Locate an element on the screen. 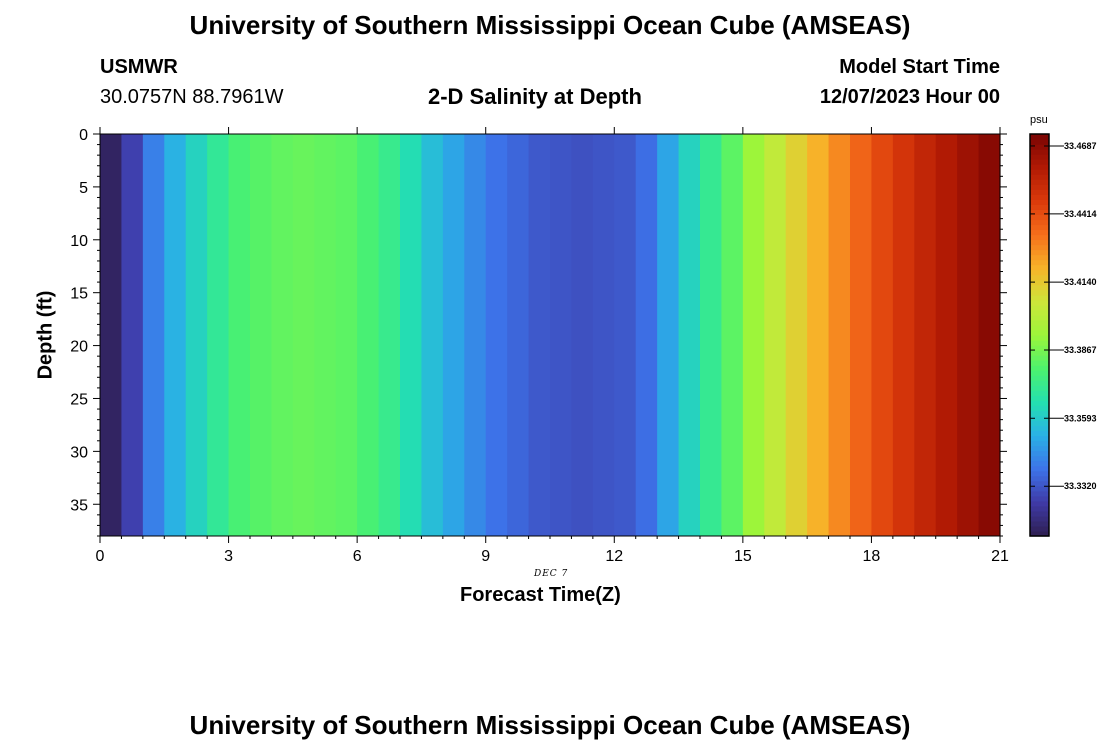  y-tick-label: 10 is located at coordinates (79, 241).